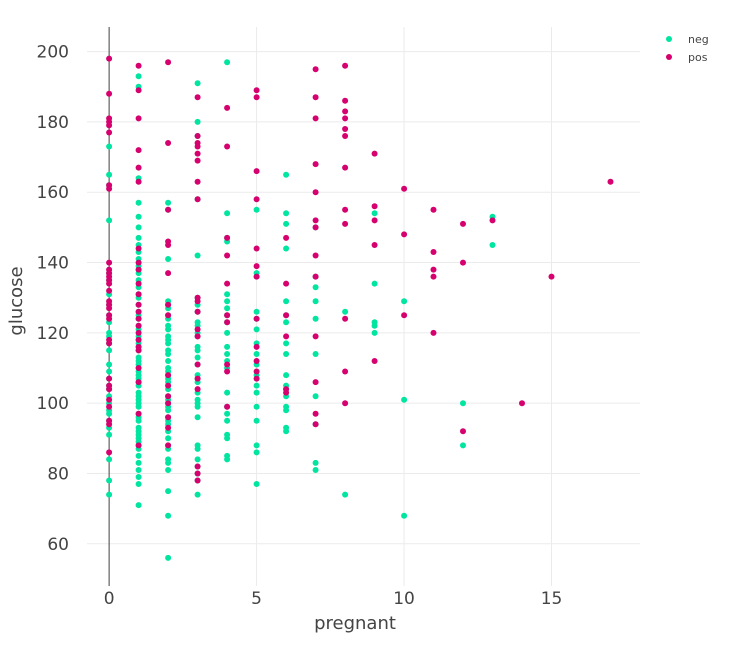 Image resolution: width=729 pixels, height=653 pixels. Describe the element at coordinates (687, 57) in the screenshot. I see `legend-item-pos: pos` at that location.